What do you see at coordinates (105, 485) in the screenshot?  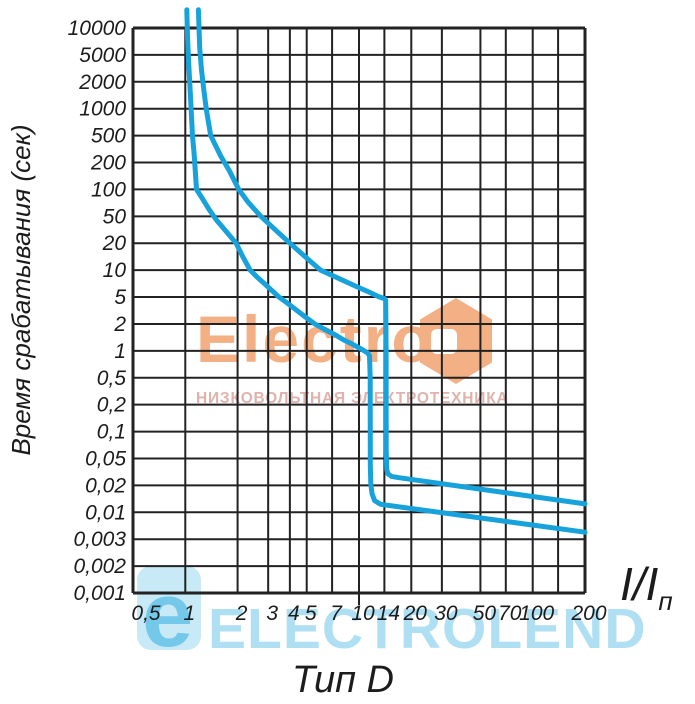 I see `y-tick-label: 0,02` at bounding box center [105, 485].